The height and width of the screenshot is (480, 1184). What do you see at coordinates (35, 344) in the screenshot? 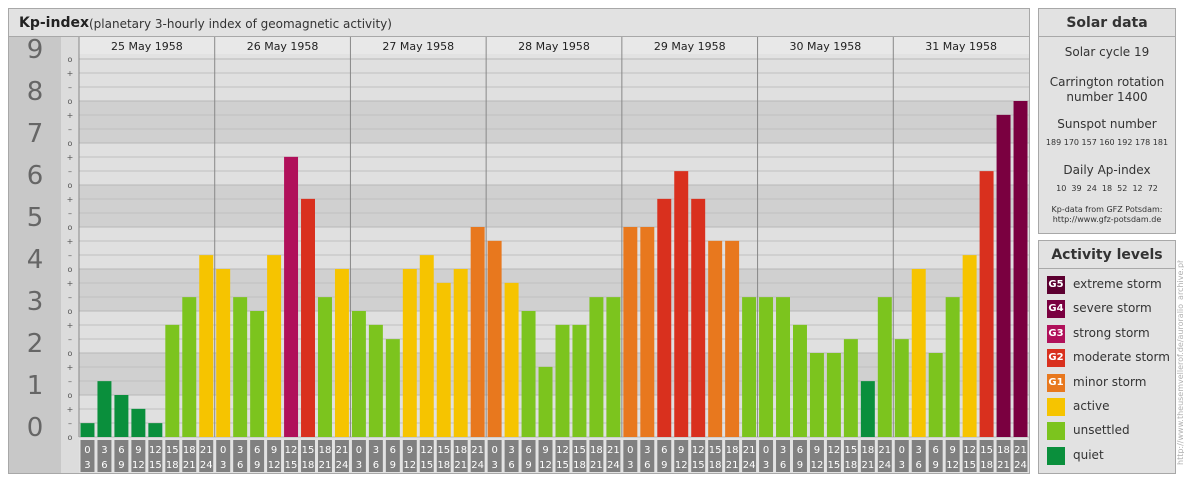
I see `y-tick-label: 2` at bounding box center [35, 344].